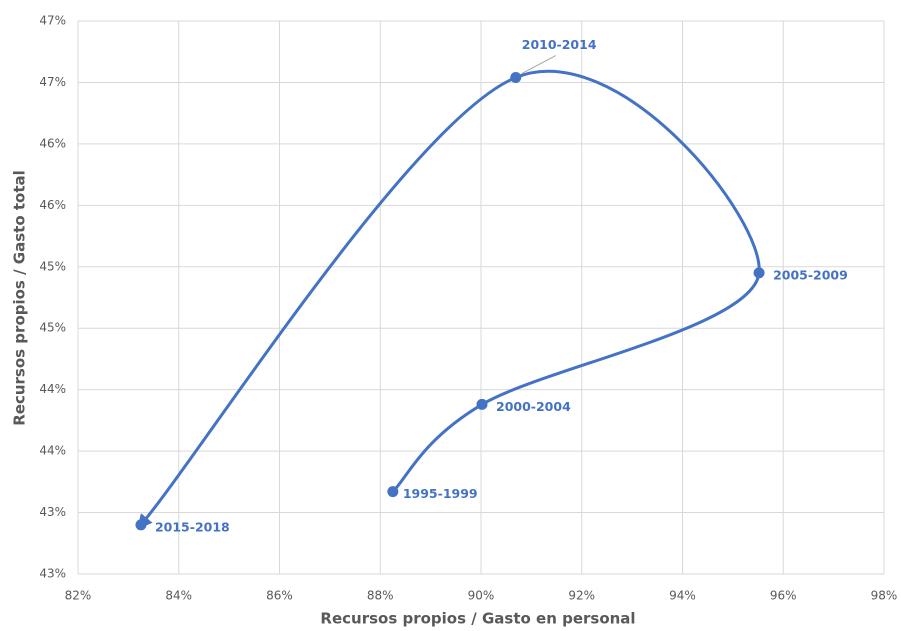  Describe the element at coordinates (783, 596) in the screenshot. I see `x-tick-label: 96%` at that location.